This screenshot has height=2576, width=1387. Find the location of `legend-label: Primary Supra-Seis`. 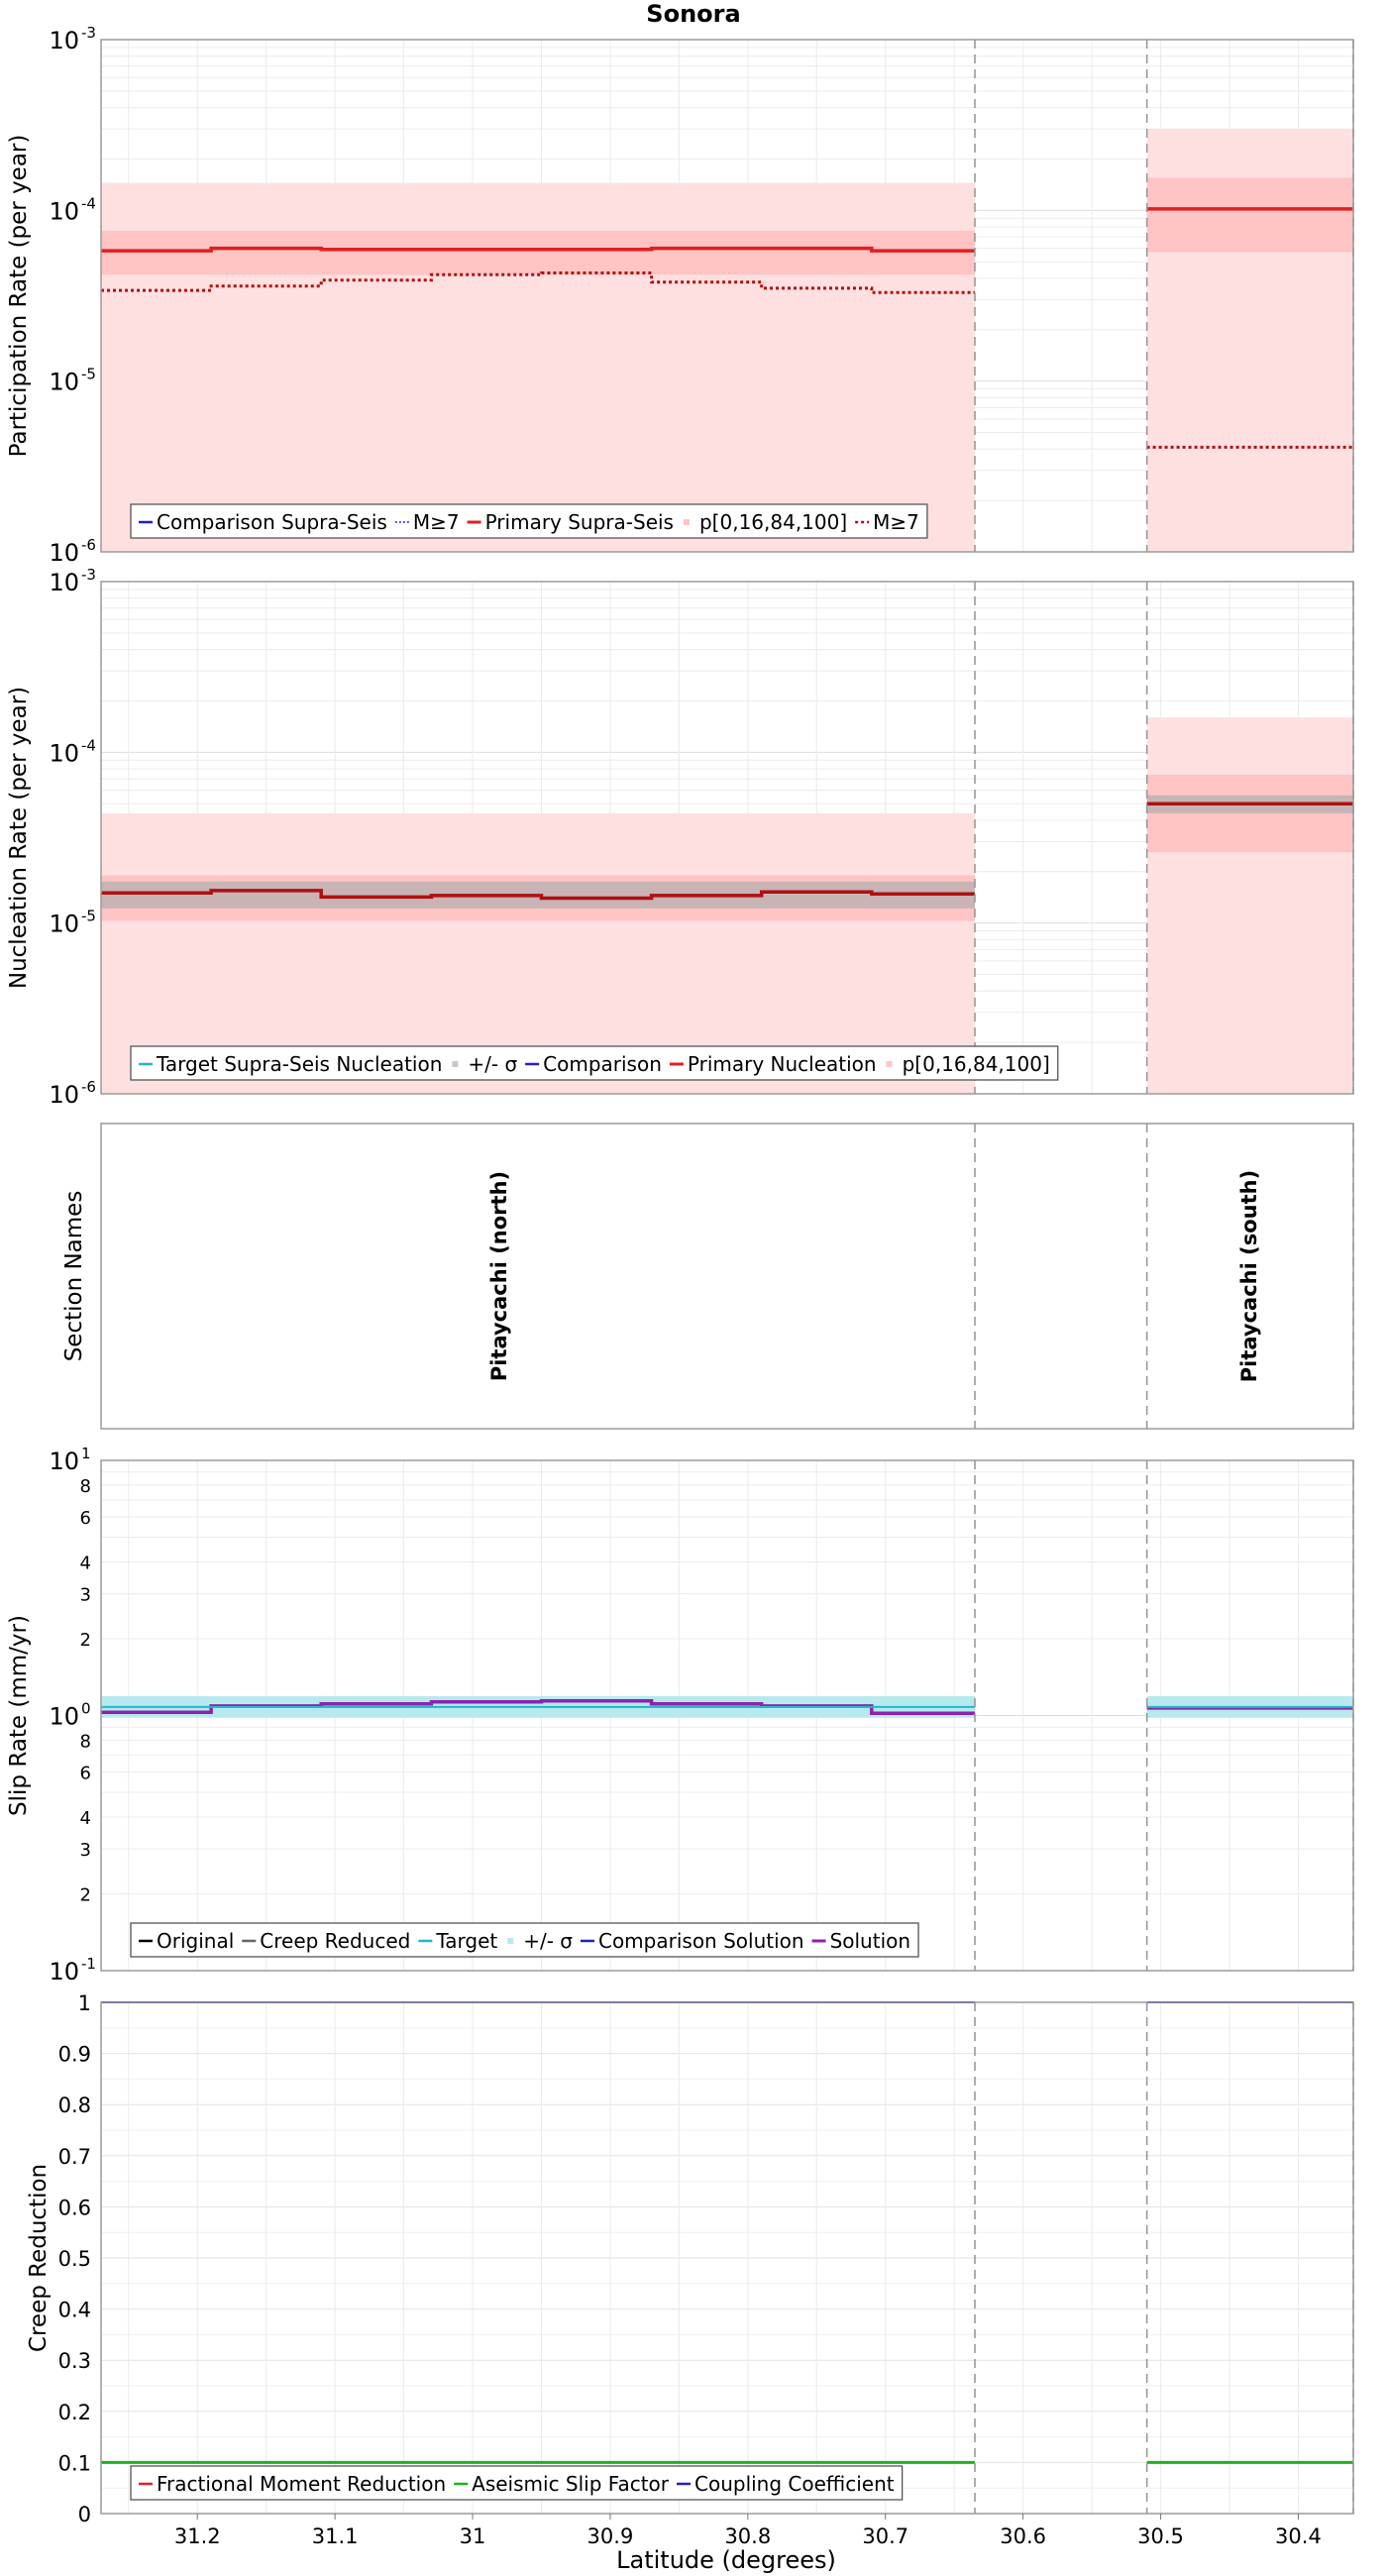

legend-label: Primary Supra-Seis is located at coordinates (579, 522).